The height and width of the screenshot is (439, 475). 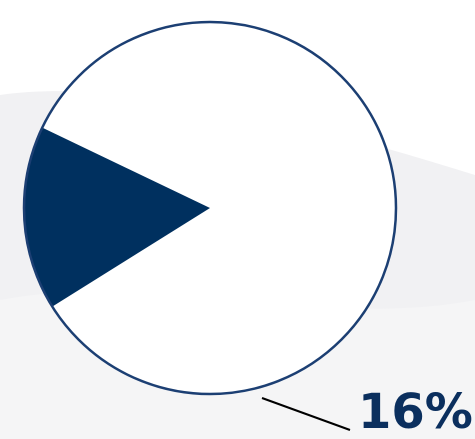 What do you see at coordinates (306, 414) in the screenshot?
I see `leader-line` at bounding box center [306, 414].